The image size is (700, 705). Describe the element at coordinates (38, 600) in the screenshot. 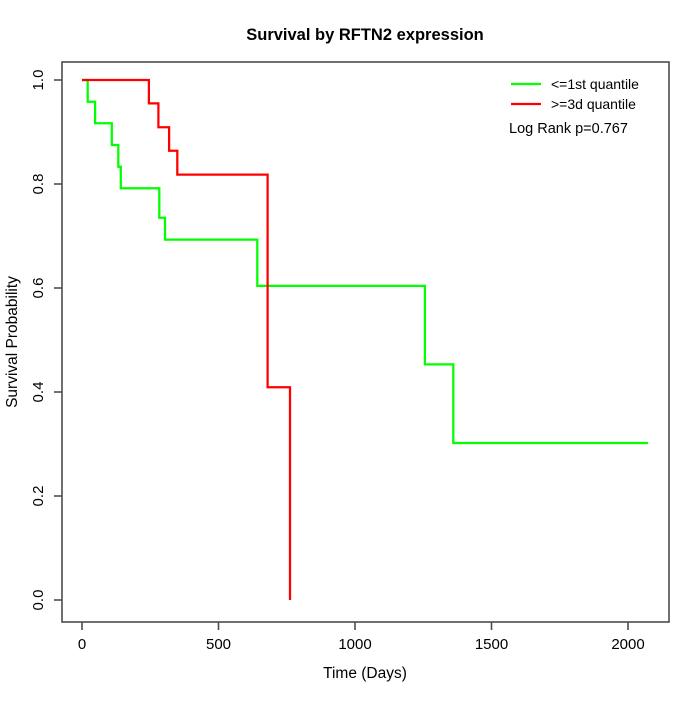

I see `y-tick-label: 0.0` at that location.